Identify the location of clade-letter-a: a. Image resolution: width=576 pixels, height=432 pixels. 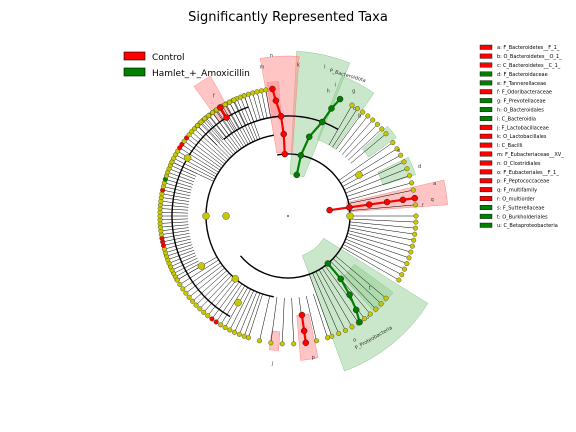
(434, 184).